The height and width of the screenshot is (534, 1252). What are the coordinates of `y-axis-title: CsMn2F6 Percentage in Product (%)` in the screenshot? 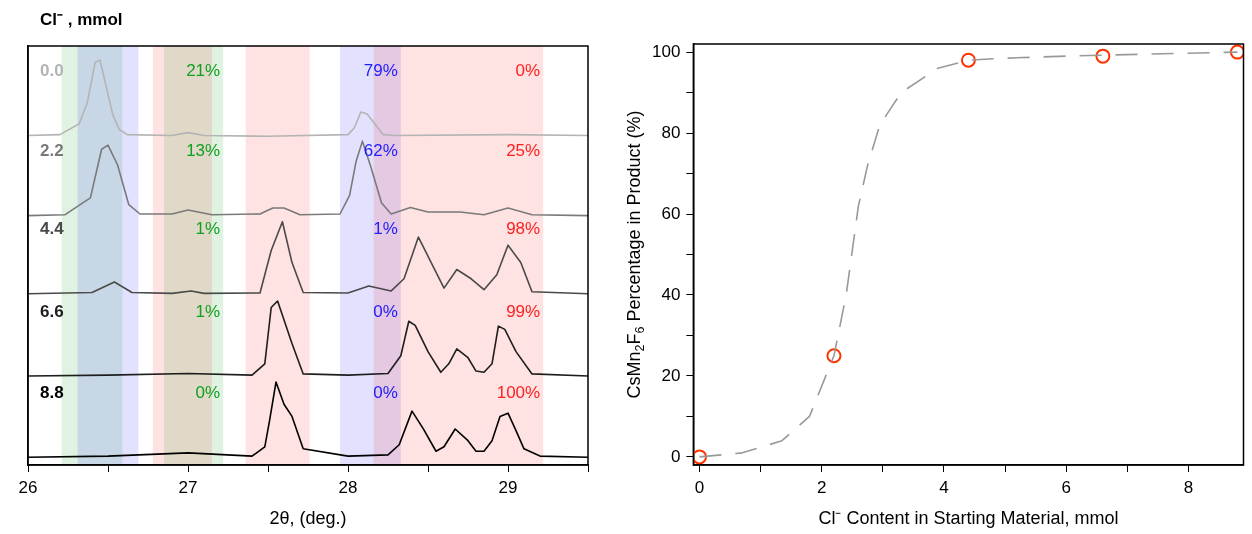 It's located at (636, 254).